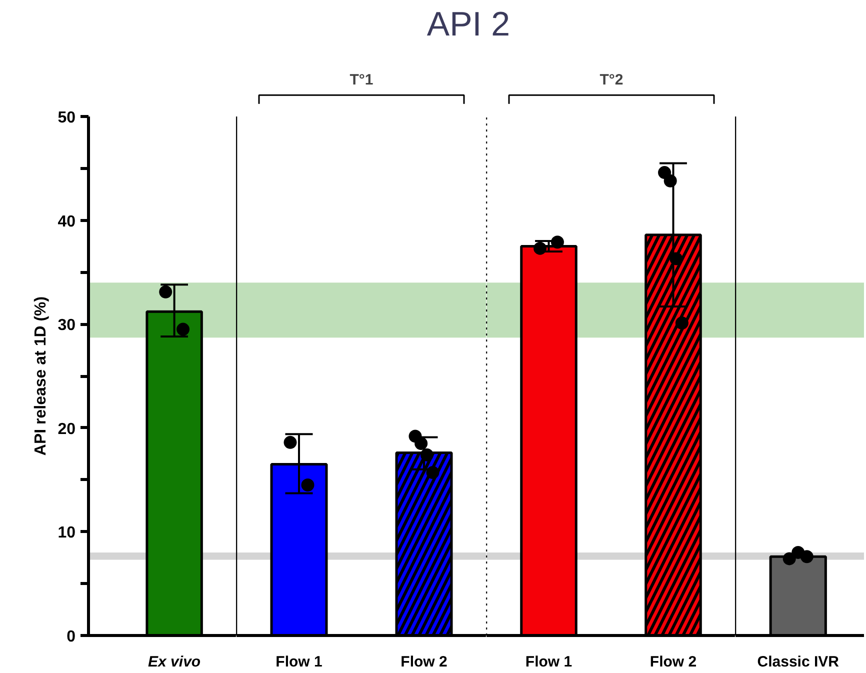 The height and width of the screenshot is (673, 866). I want to click on text: T°2, so click(612, 80).